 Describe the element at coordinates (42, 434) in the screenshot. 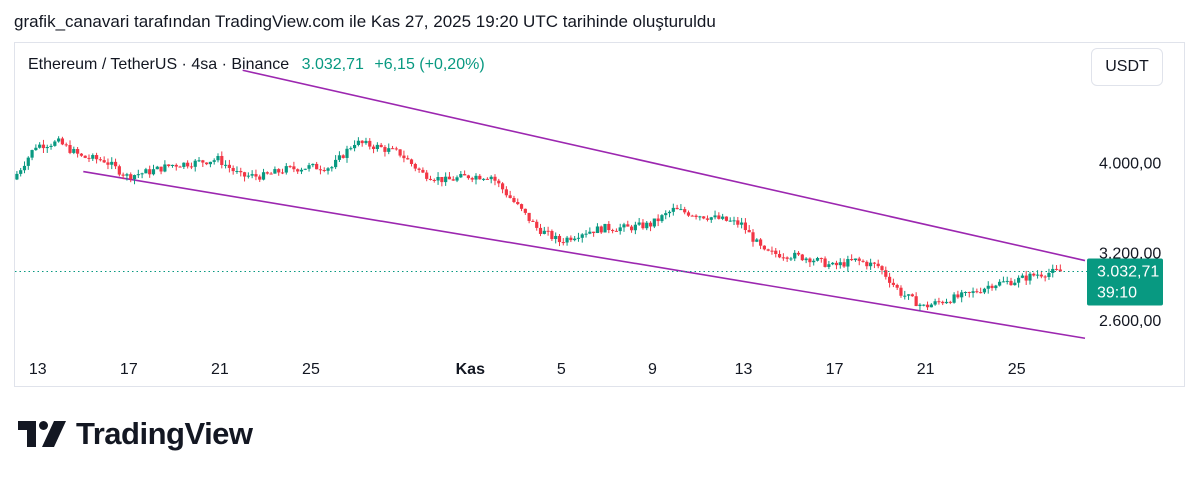

I see `tradingview-logo-icon` at that location.